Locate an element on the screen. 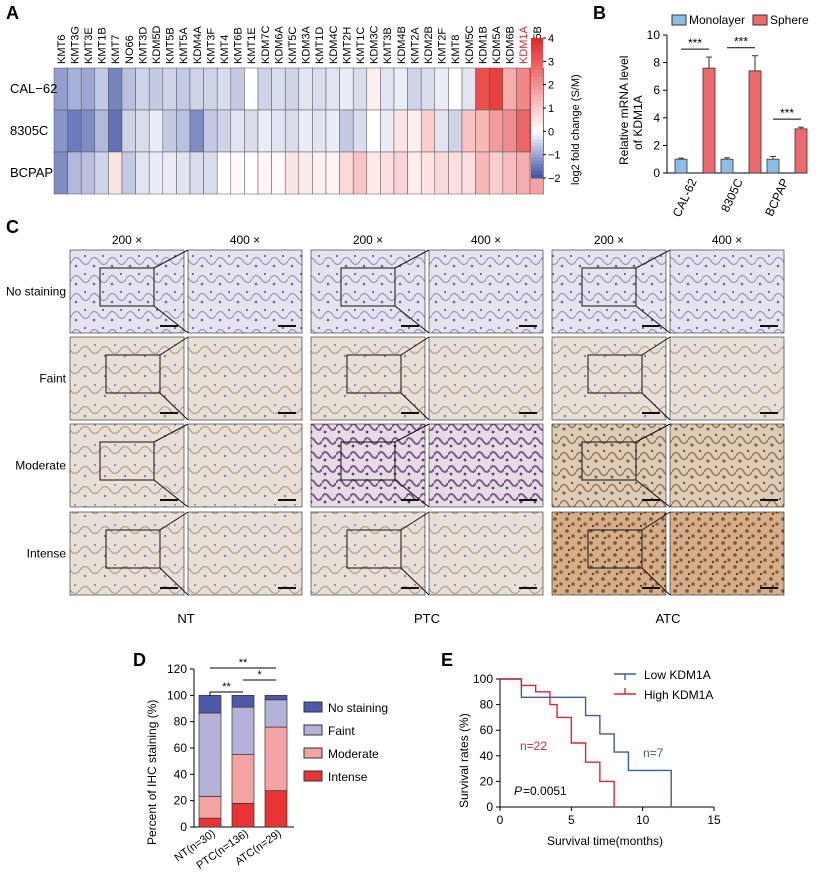  heatmap-gene-label-kdm5a: KDM5A is located at coordinates (497, 44).